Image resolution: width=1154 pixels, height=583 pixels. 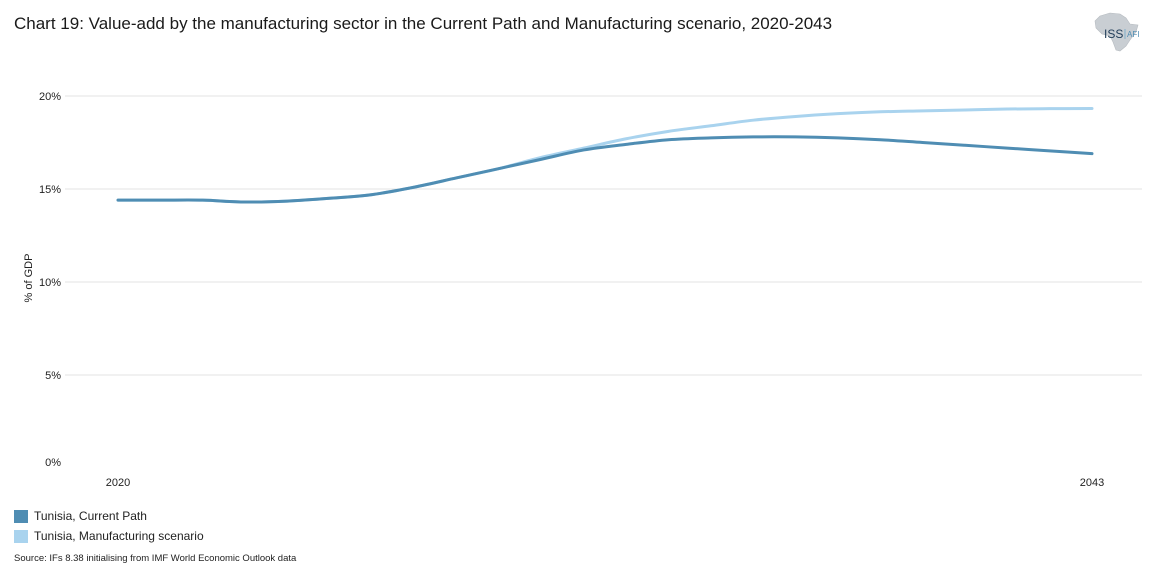 What do you see at coordinates (50, 283) in the screenshot?
I see `y-tick-label: 10%` at bounding box center [50, 283].